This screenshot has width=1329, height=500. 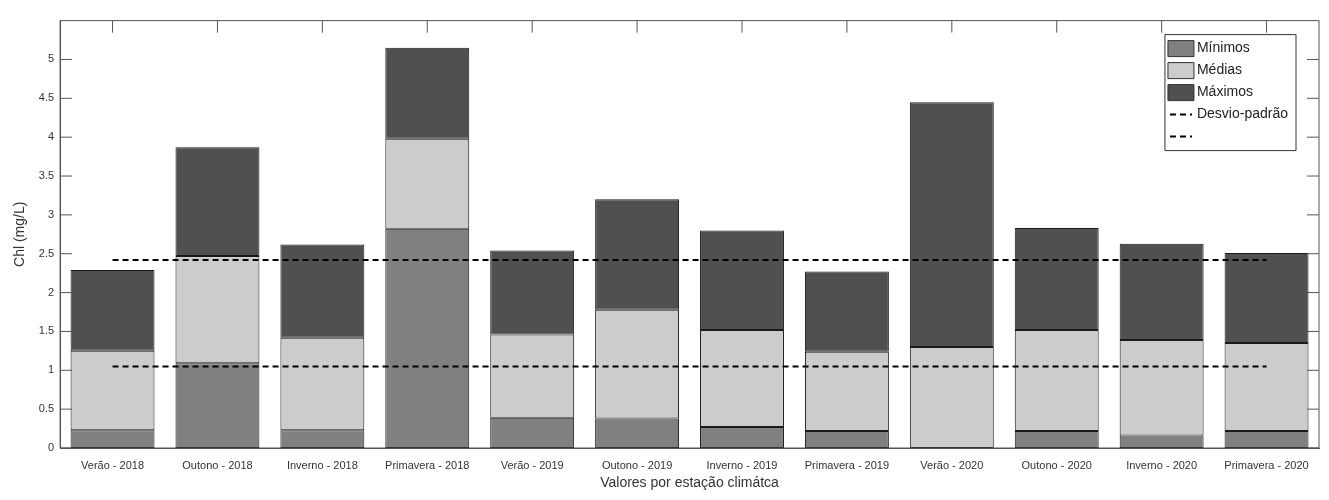 What do you see at coordinates (1242, 113) in the screenshot?
I see `legend-label: Desvio-padrão` at bounding box center [1242, 113].